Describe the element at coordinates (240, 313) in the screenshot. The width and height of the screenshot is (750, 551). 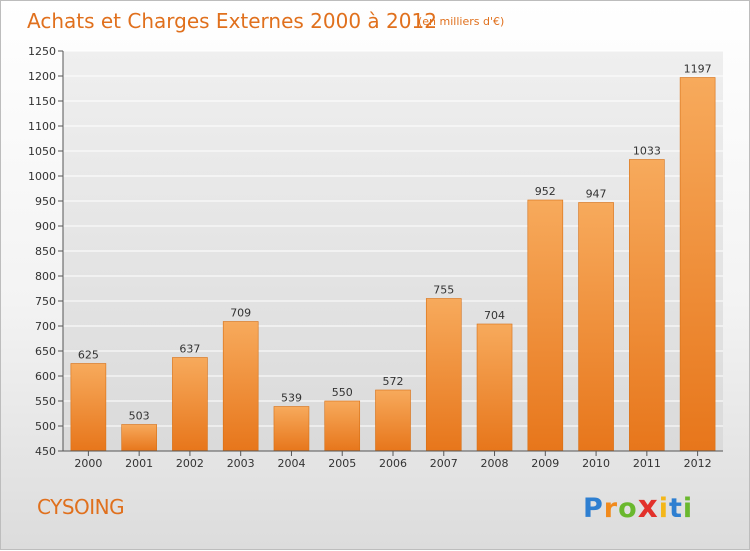
I see `bar-value-label: 709` at that location.